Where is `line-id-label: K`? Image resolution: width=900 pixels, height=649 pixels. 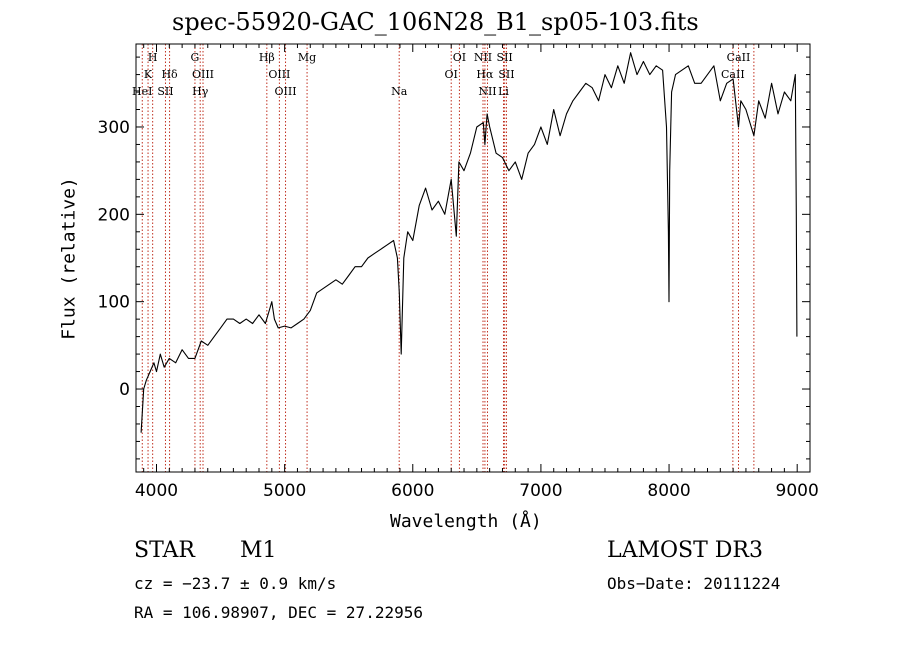
line-id-label: K is located at coordinates (148, 74).